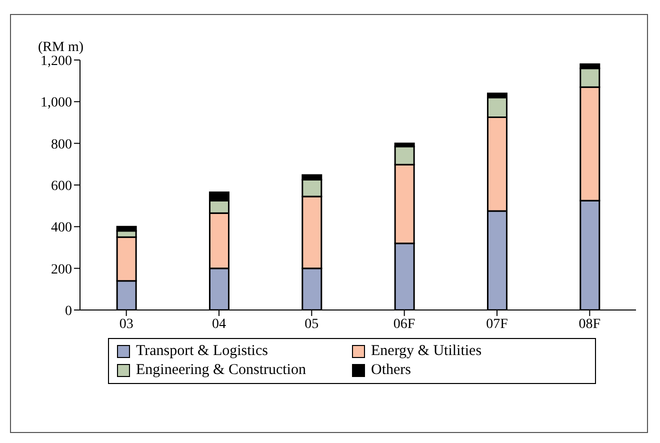 This screenshot has width=660, height=443. What do you see at coordinates (426, 351) in the screenshot?
I see `legend-label: Energy & Utilities` at bounding box center [426, 351].